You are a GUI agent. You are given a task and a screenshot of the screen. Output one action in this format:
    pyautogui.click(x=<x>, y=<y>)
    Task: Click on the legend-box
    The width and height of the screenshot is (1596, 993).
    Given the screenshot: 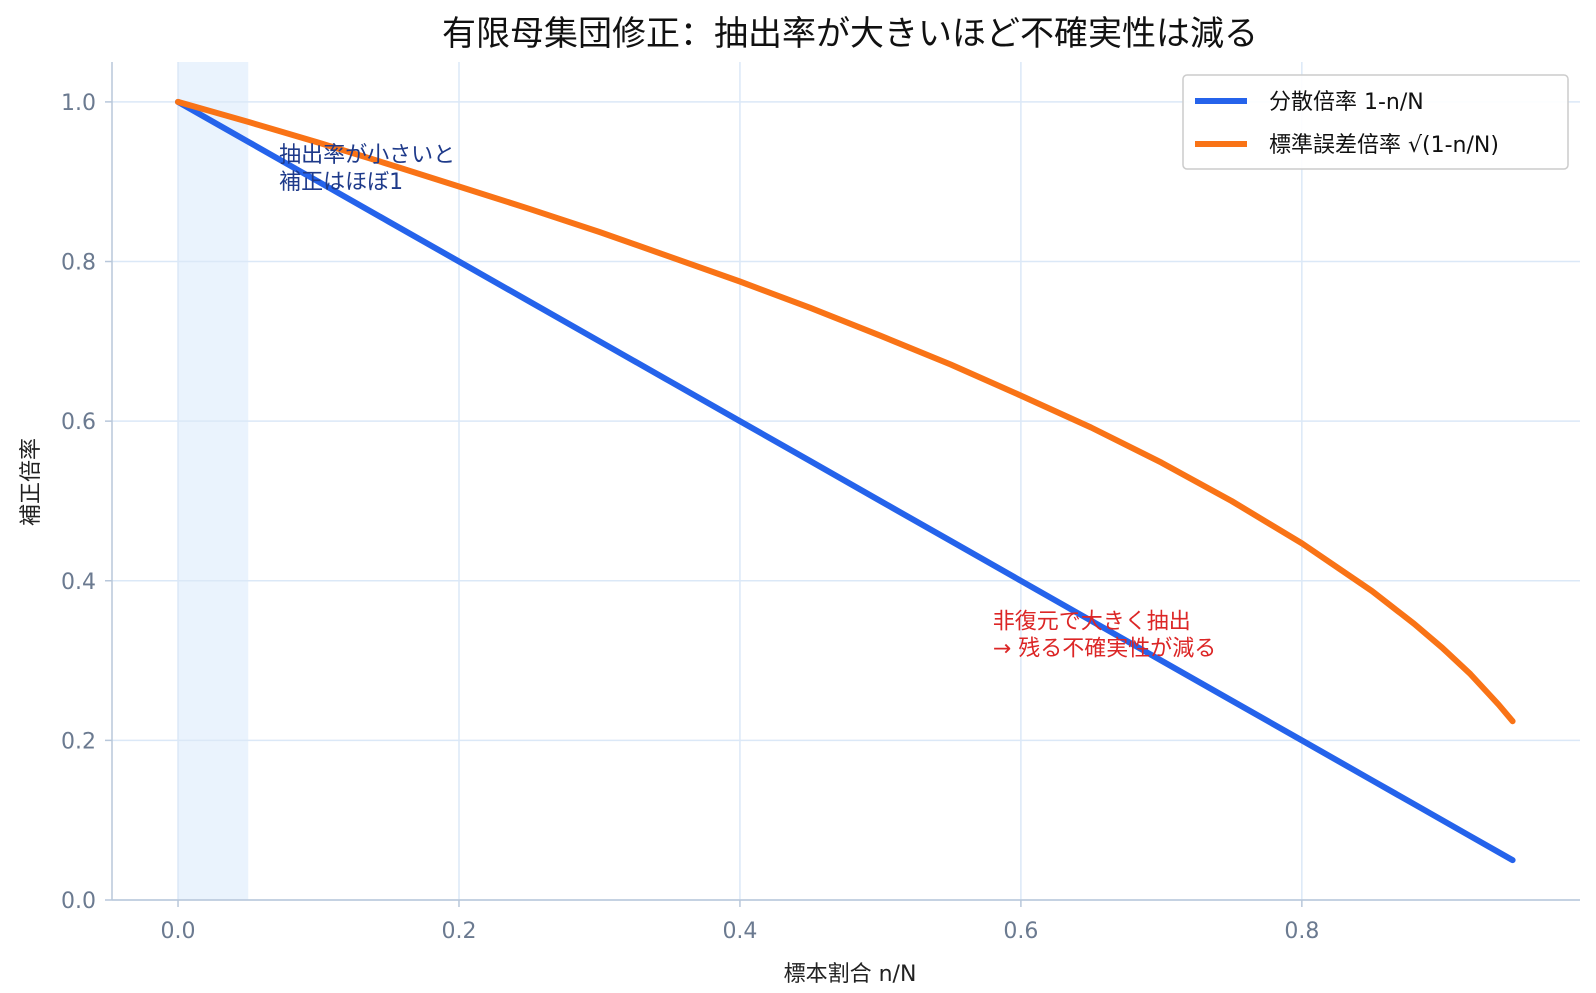 What is the action you would take?
    pyautogui.click(x=1375, y=122)
    